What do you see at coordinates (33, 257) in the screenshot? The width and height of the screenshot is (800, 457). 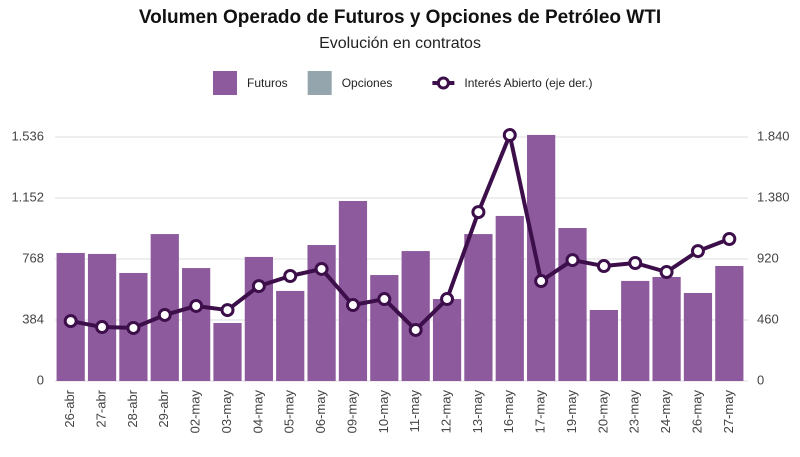 I see `y-tick-label: 768` at bounding box center [33, 257].